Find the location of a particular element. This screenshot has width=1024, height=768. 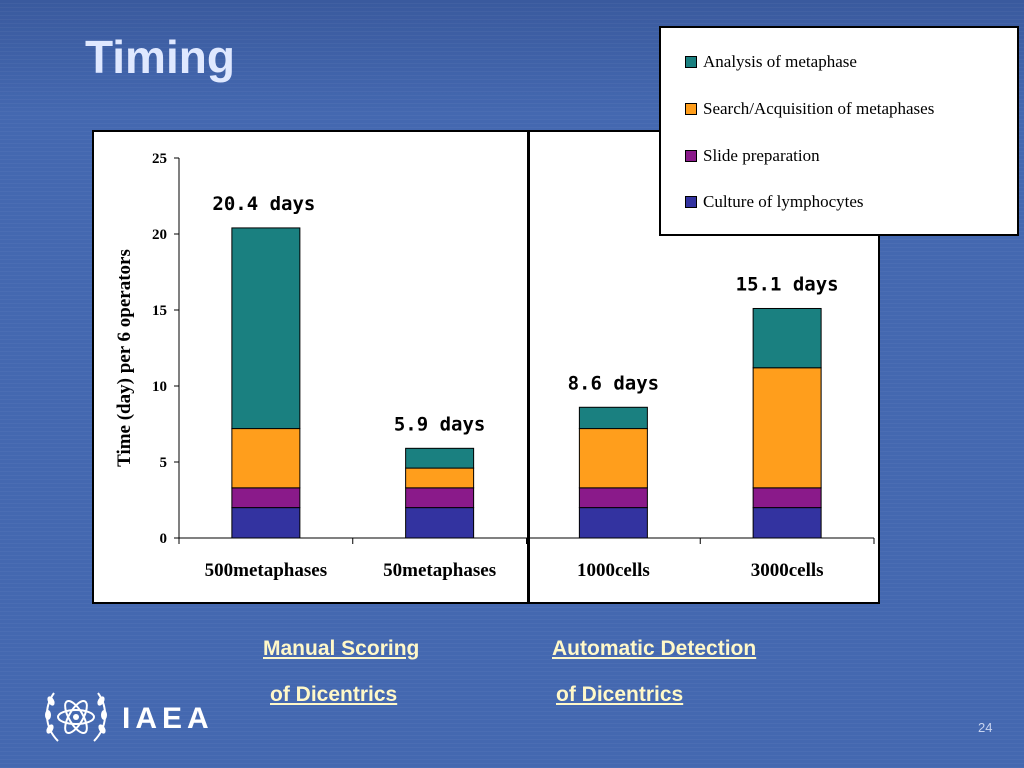

legend-item-slide-prep: Slide preparation is located at coordinates (752, 156).